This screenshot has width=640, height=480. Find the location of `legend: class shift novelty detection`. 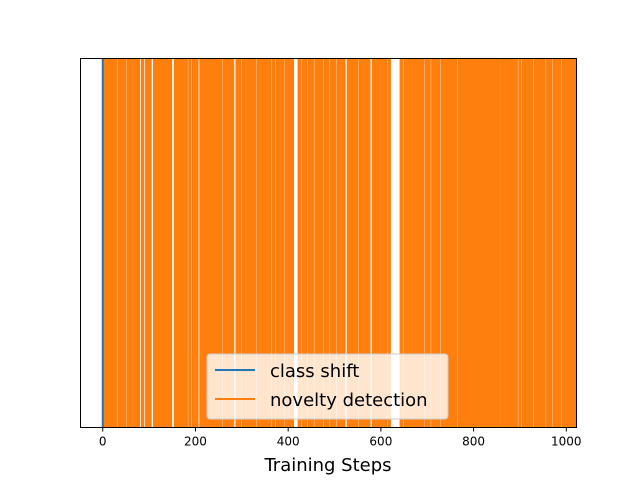

legend: class shift novelty detection is located at coordinates (327, 386).